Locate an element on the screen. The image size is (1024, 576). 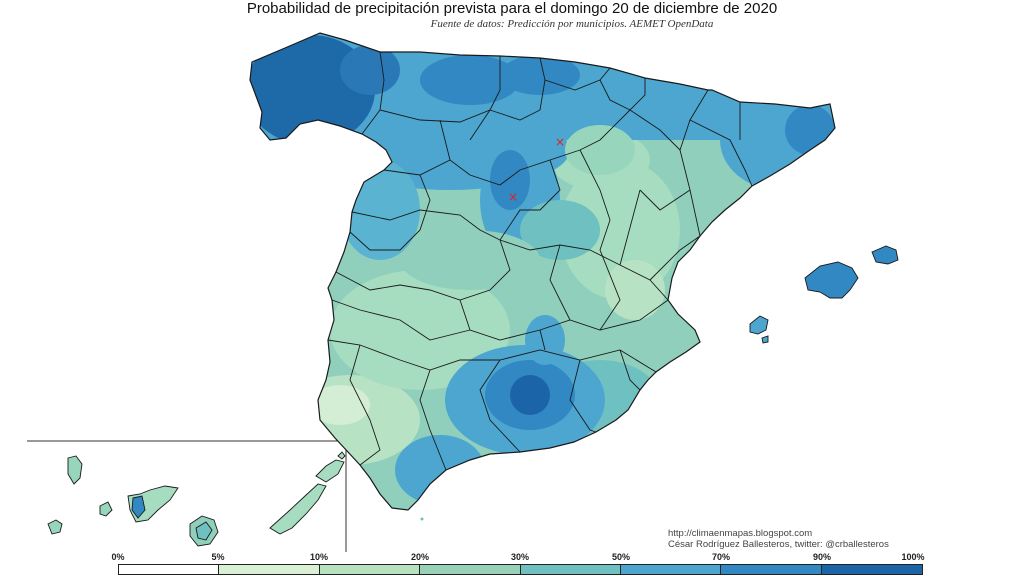
legend-tick: 30% is located at coordinates (520, 557).